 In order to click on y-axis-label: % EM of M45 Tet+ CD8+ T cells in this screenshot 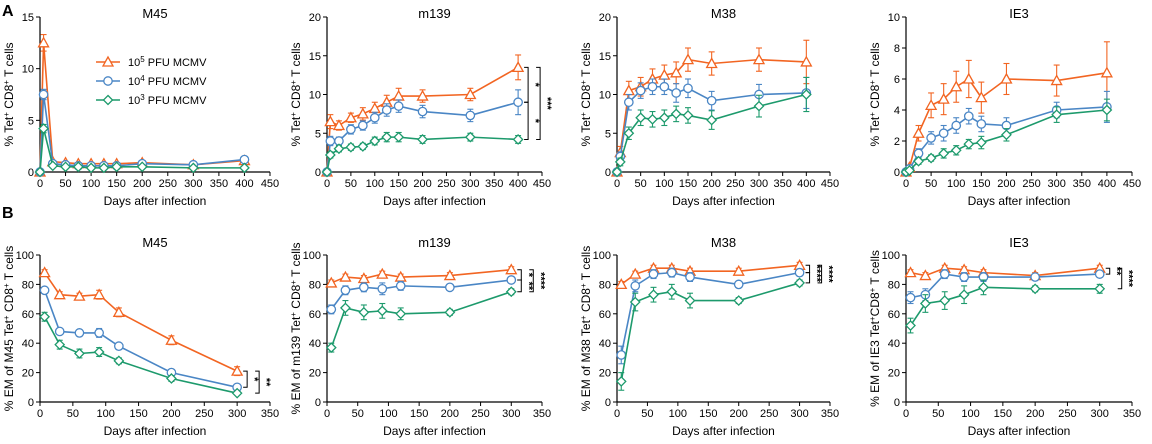, I will do `click(9, 328)`.